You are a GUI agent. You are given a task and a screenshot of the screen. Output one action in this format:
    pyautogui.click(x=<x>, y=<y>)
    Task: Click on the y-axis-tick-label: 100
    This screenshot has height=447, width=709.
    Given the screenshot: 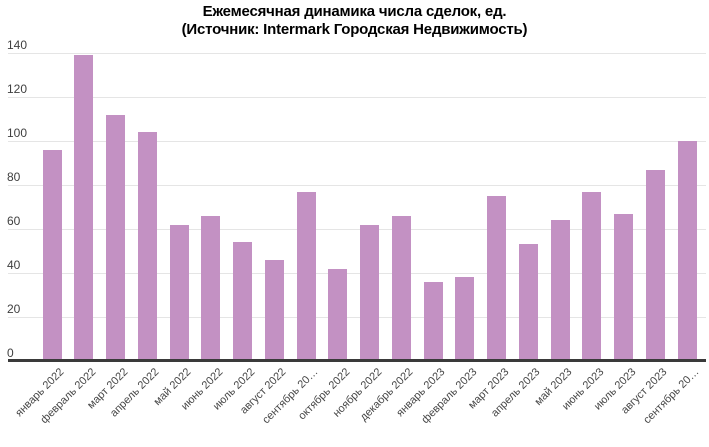 What is the action you would take?
    pyautogui.click(x=17, y=133)
    